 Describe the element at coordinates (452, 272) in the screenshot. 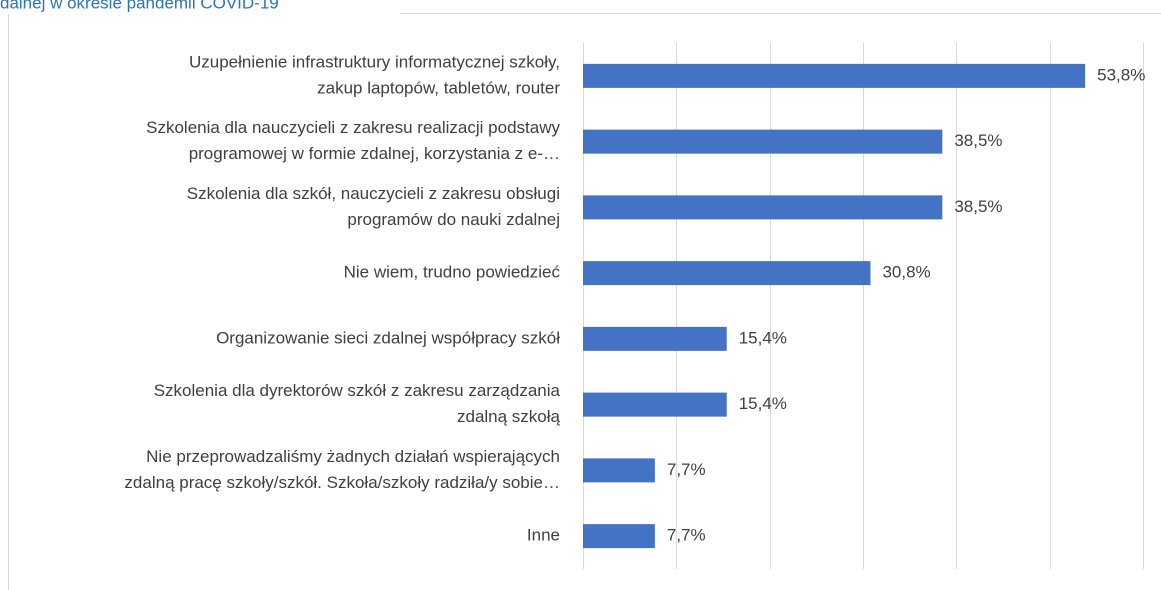

I see `category-label: Nie wiem, trudno powiedzieć` at that location.